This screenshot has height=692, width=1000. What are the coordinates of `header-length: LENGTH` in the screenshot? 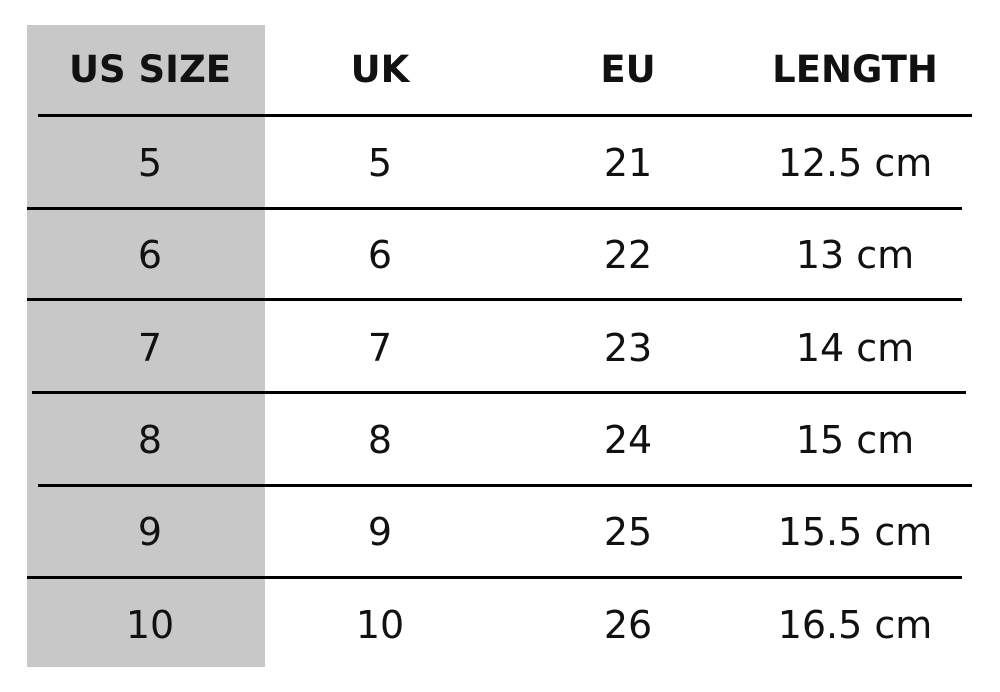 It's located at (855, 69).